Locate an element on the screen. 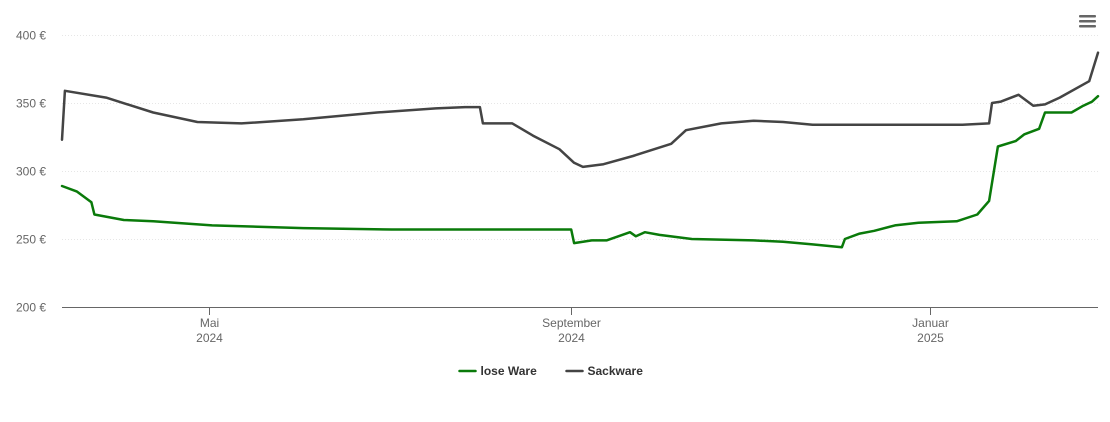  y-tick-label: 250 € is located at coordinates (31, 240).